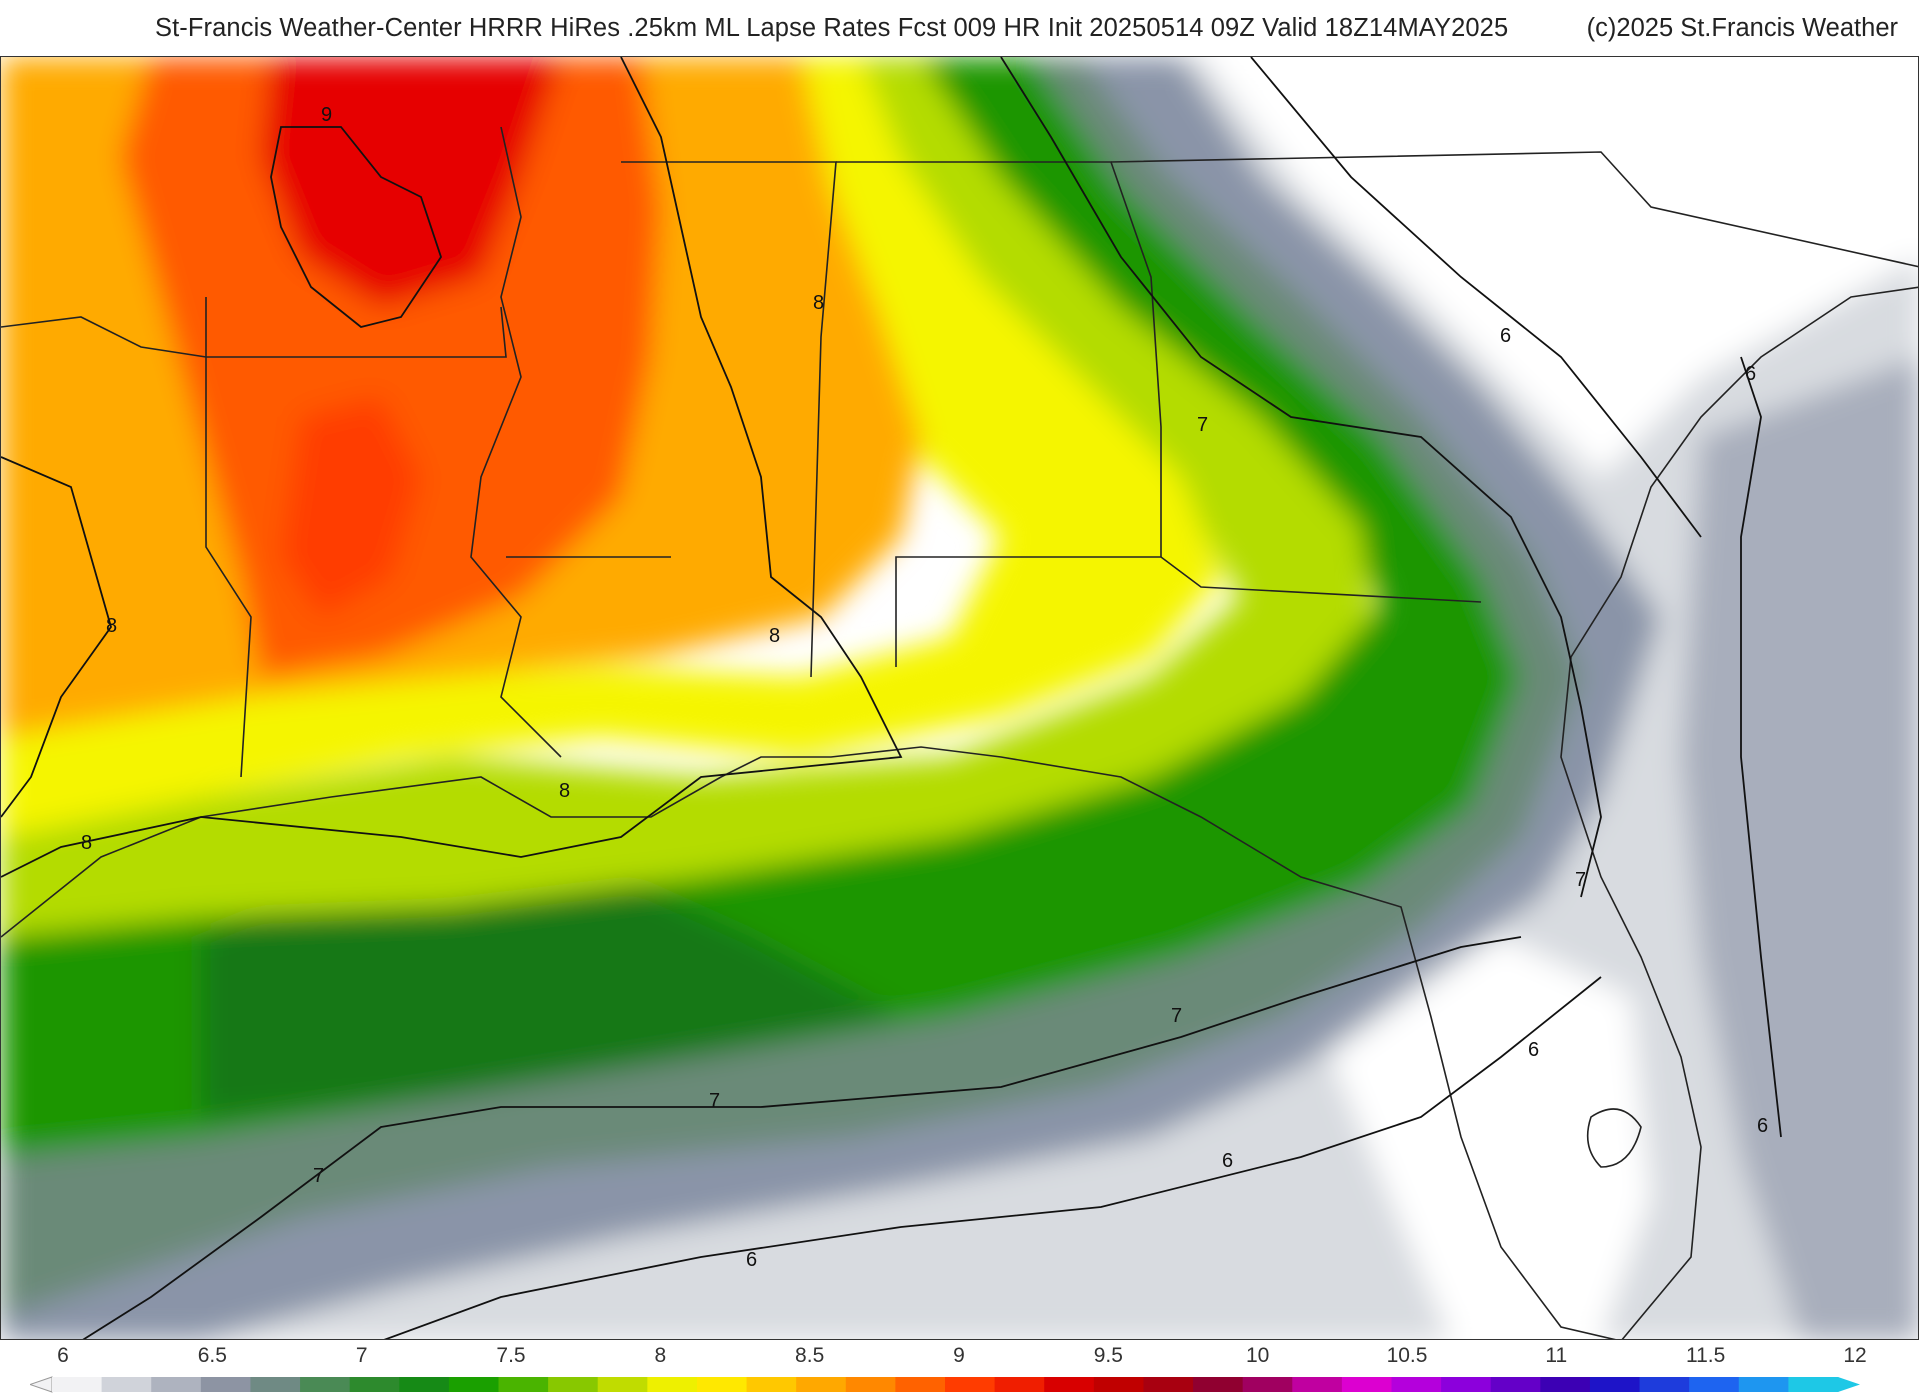  Describe the element at coordinates (361, 1355) in the screenshot. I see `colorbar-tick-label: 7` at that location.